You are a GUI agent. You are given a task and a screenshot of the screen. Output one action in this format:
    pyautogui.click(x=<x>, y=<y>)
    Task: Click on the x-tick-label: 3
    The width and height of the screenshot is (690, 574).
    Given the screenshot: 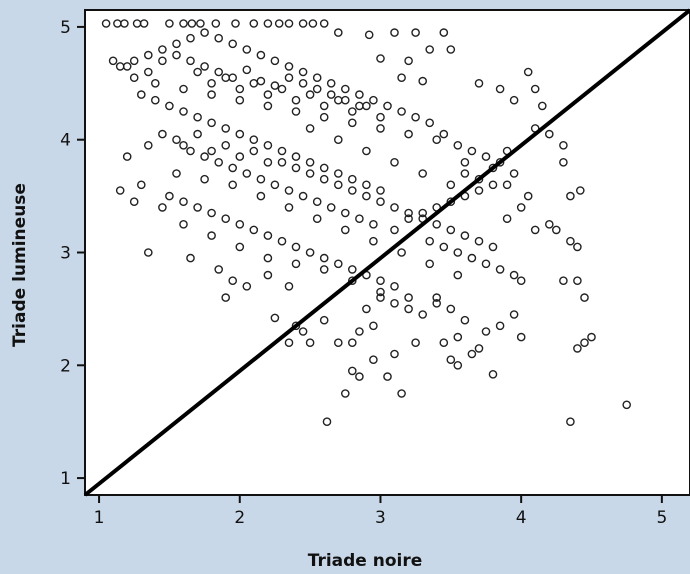 What is the action you would take?
    pyautogui.click(x=380, y=518)
    